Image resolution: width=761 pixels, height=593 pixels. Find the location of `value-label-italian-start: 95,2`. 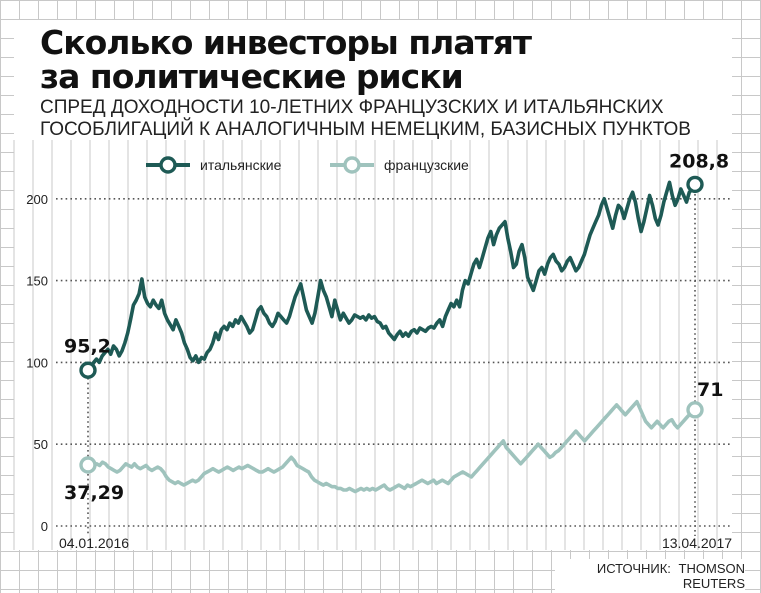

value-label-italian-start: 95,2 is located at coordinates (87, 346).